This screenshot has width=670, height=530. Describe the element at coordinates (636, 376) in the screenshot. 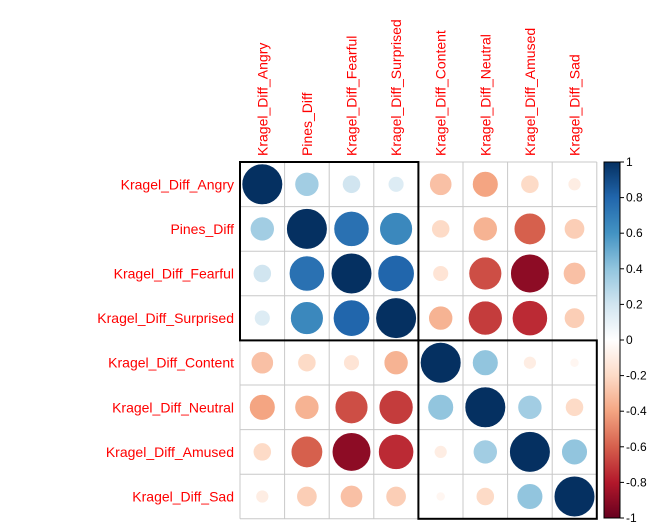

I see `colorbar-tick-label: -0.2` at that location.